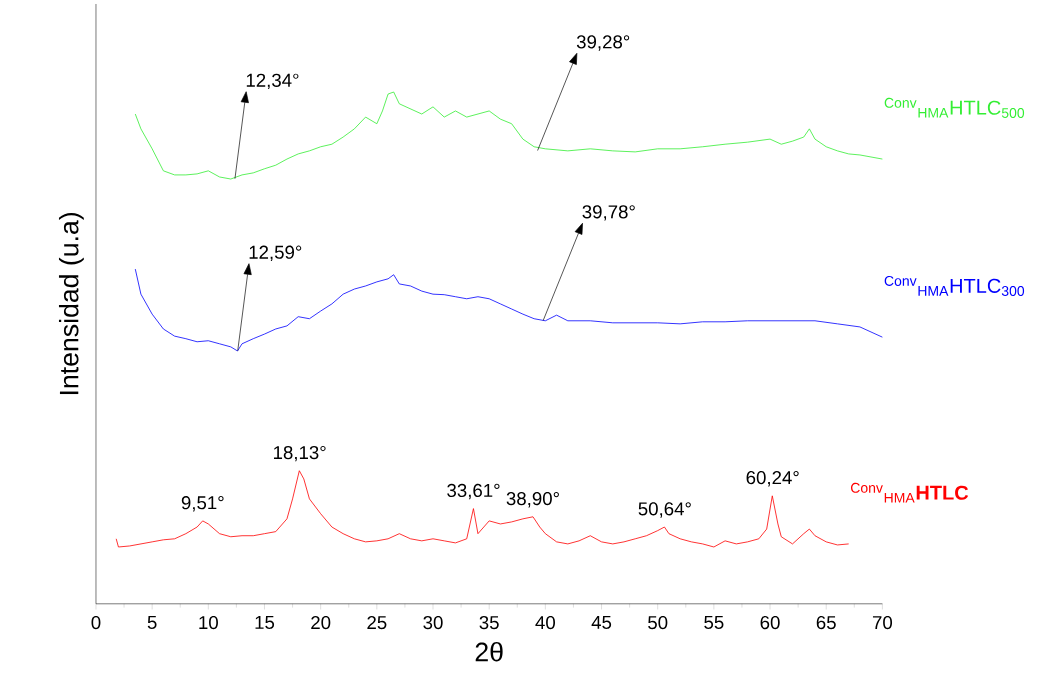 This screenshot has height=690, width=1053. What do you see at coordinates (300, 453) in the screenshot?
I see `annotation: 18,13°` at bounding box center [300, 453].